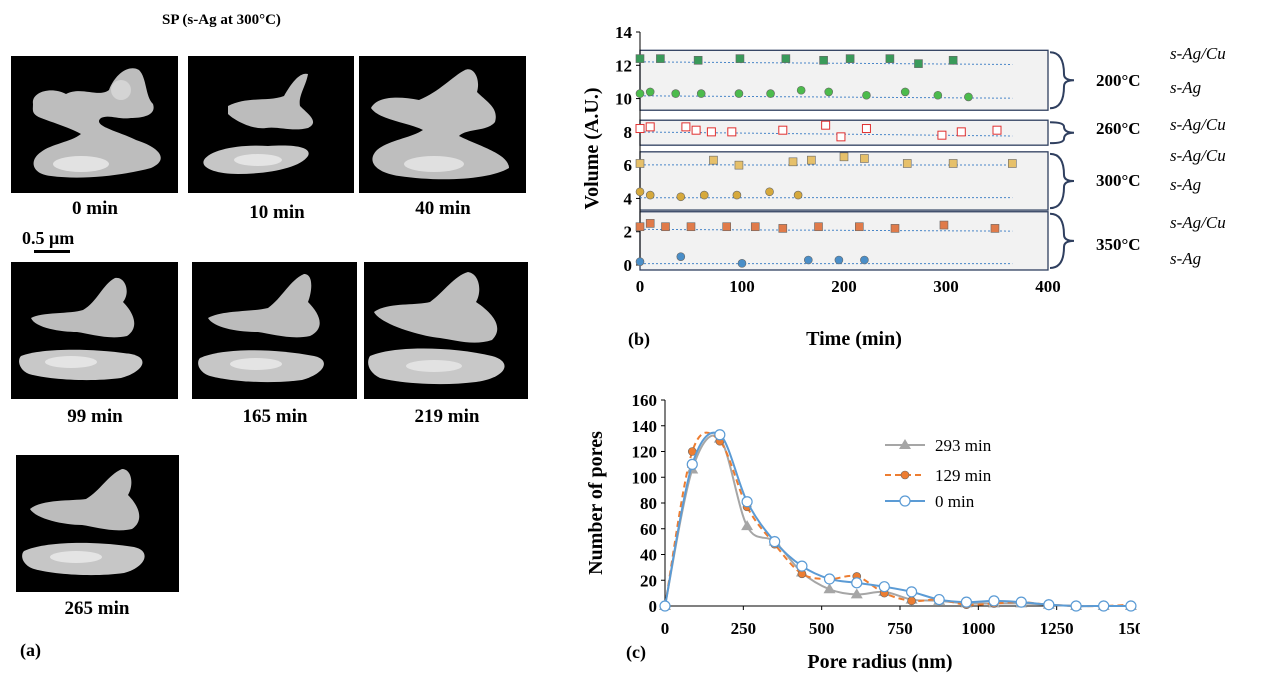 The image size is (1269, 679). I want to click on caption-40: 40 min, so click(443, 208).